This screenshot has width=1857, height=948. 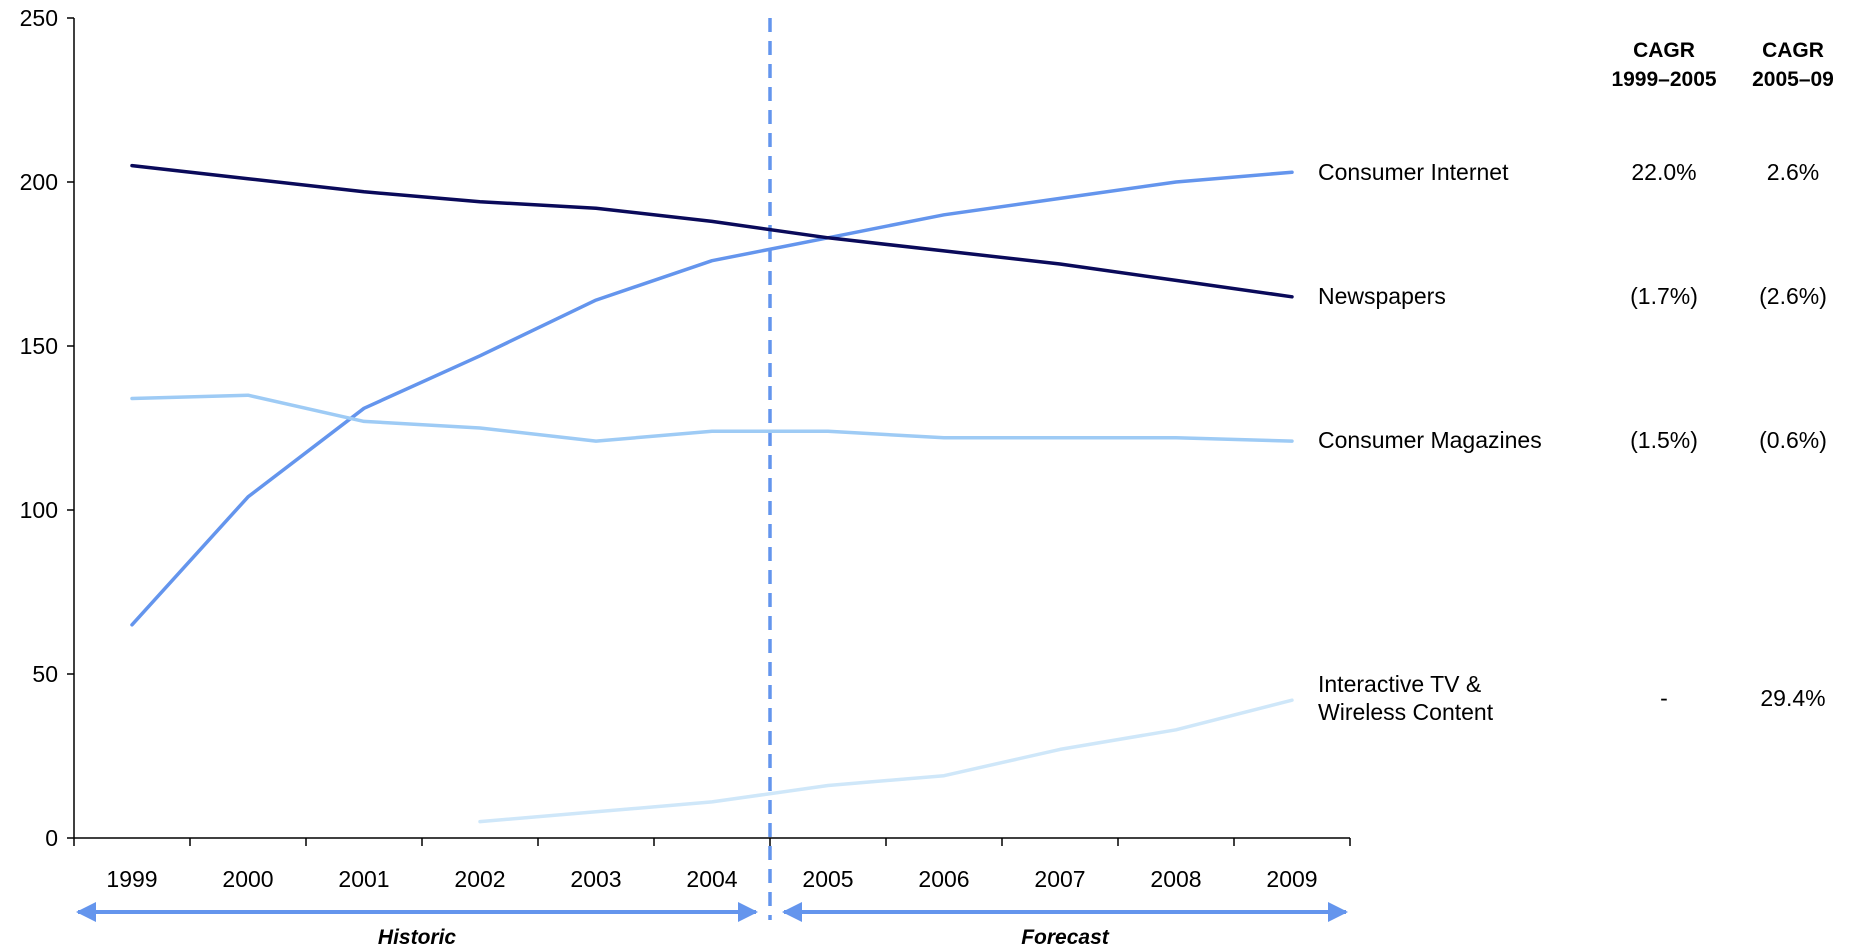 What do you see at coordinates (1430, 440) in the screenshot?
I see `series-label-consumer-magazines: Consumer Magazines` at bounding box center [1430, 440].